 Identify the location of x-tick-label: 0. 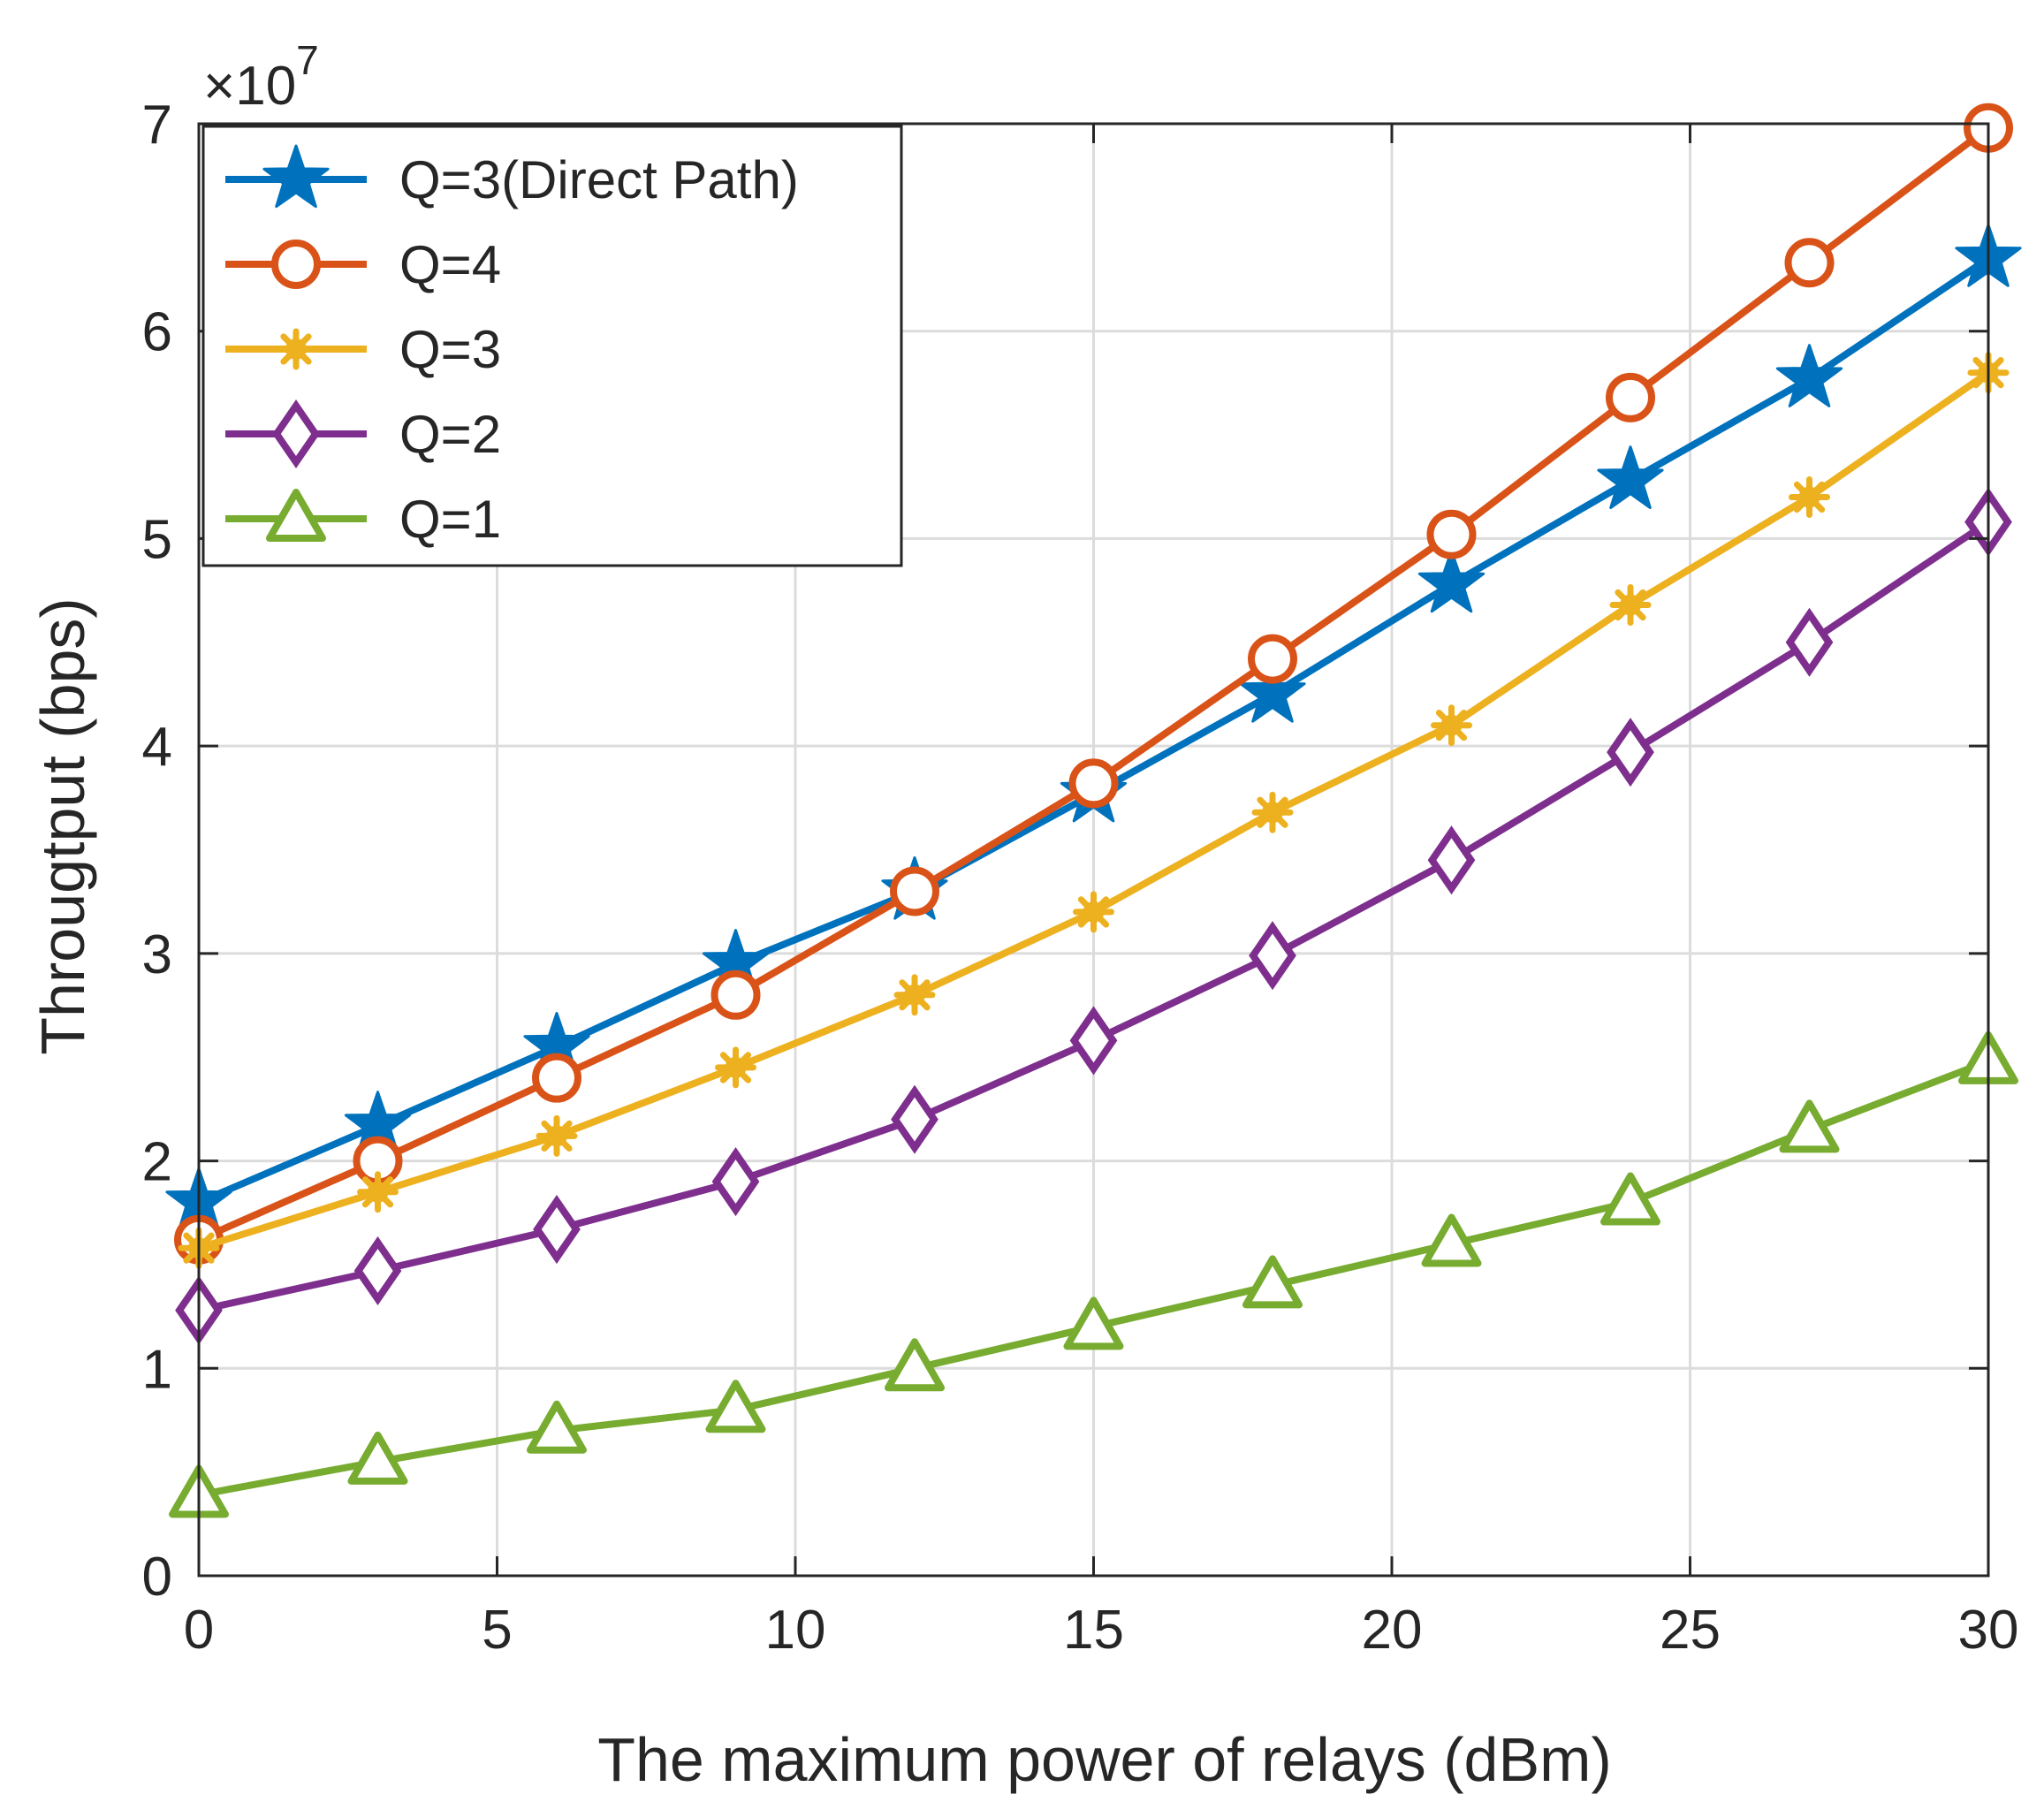
(199, 1630).